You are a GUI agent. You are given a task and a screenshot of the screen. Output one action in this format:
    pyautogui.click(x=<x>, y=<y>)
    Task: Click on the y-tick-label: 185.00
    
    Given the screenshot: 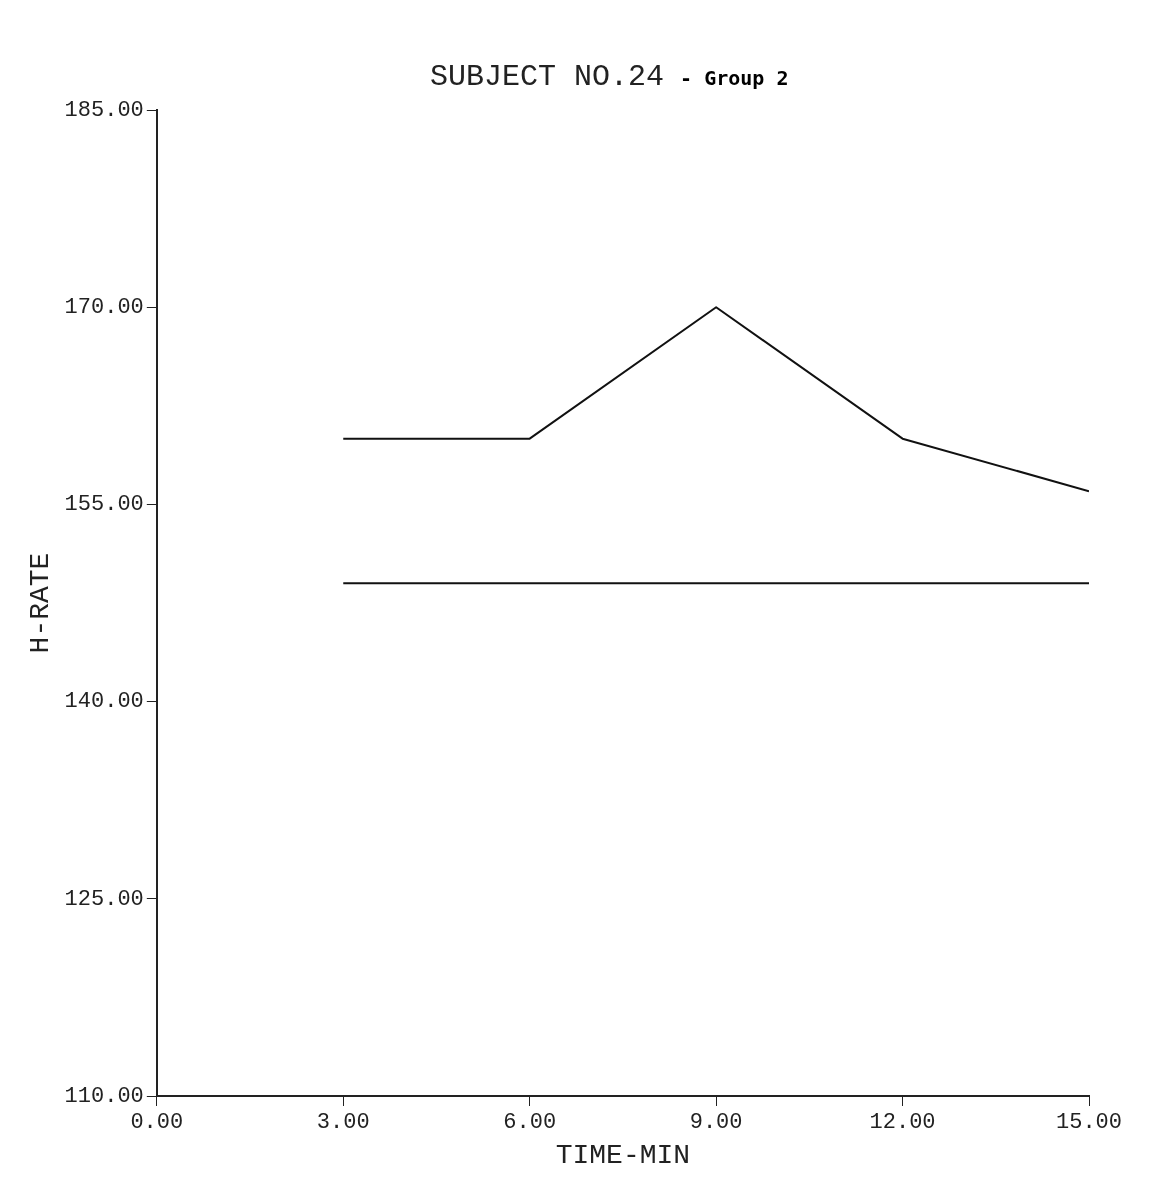 What is the action you would take?
    pyautogui.click(x=104, y=110)
    